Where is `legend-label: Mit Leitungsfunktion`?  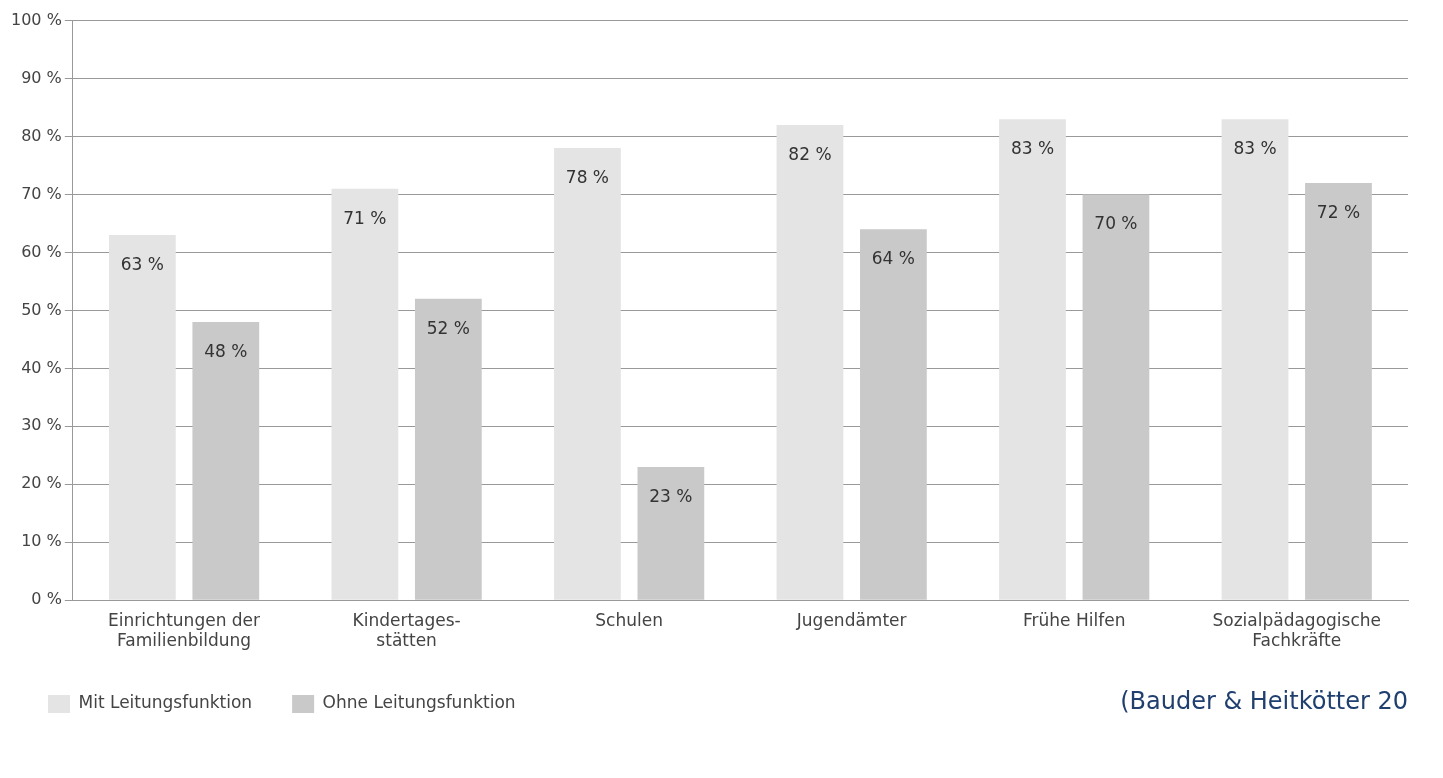 legend-label: Mit Leitungsfunktion is located at coordinates (165, 702).